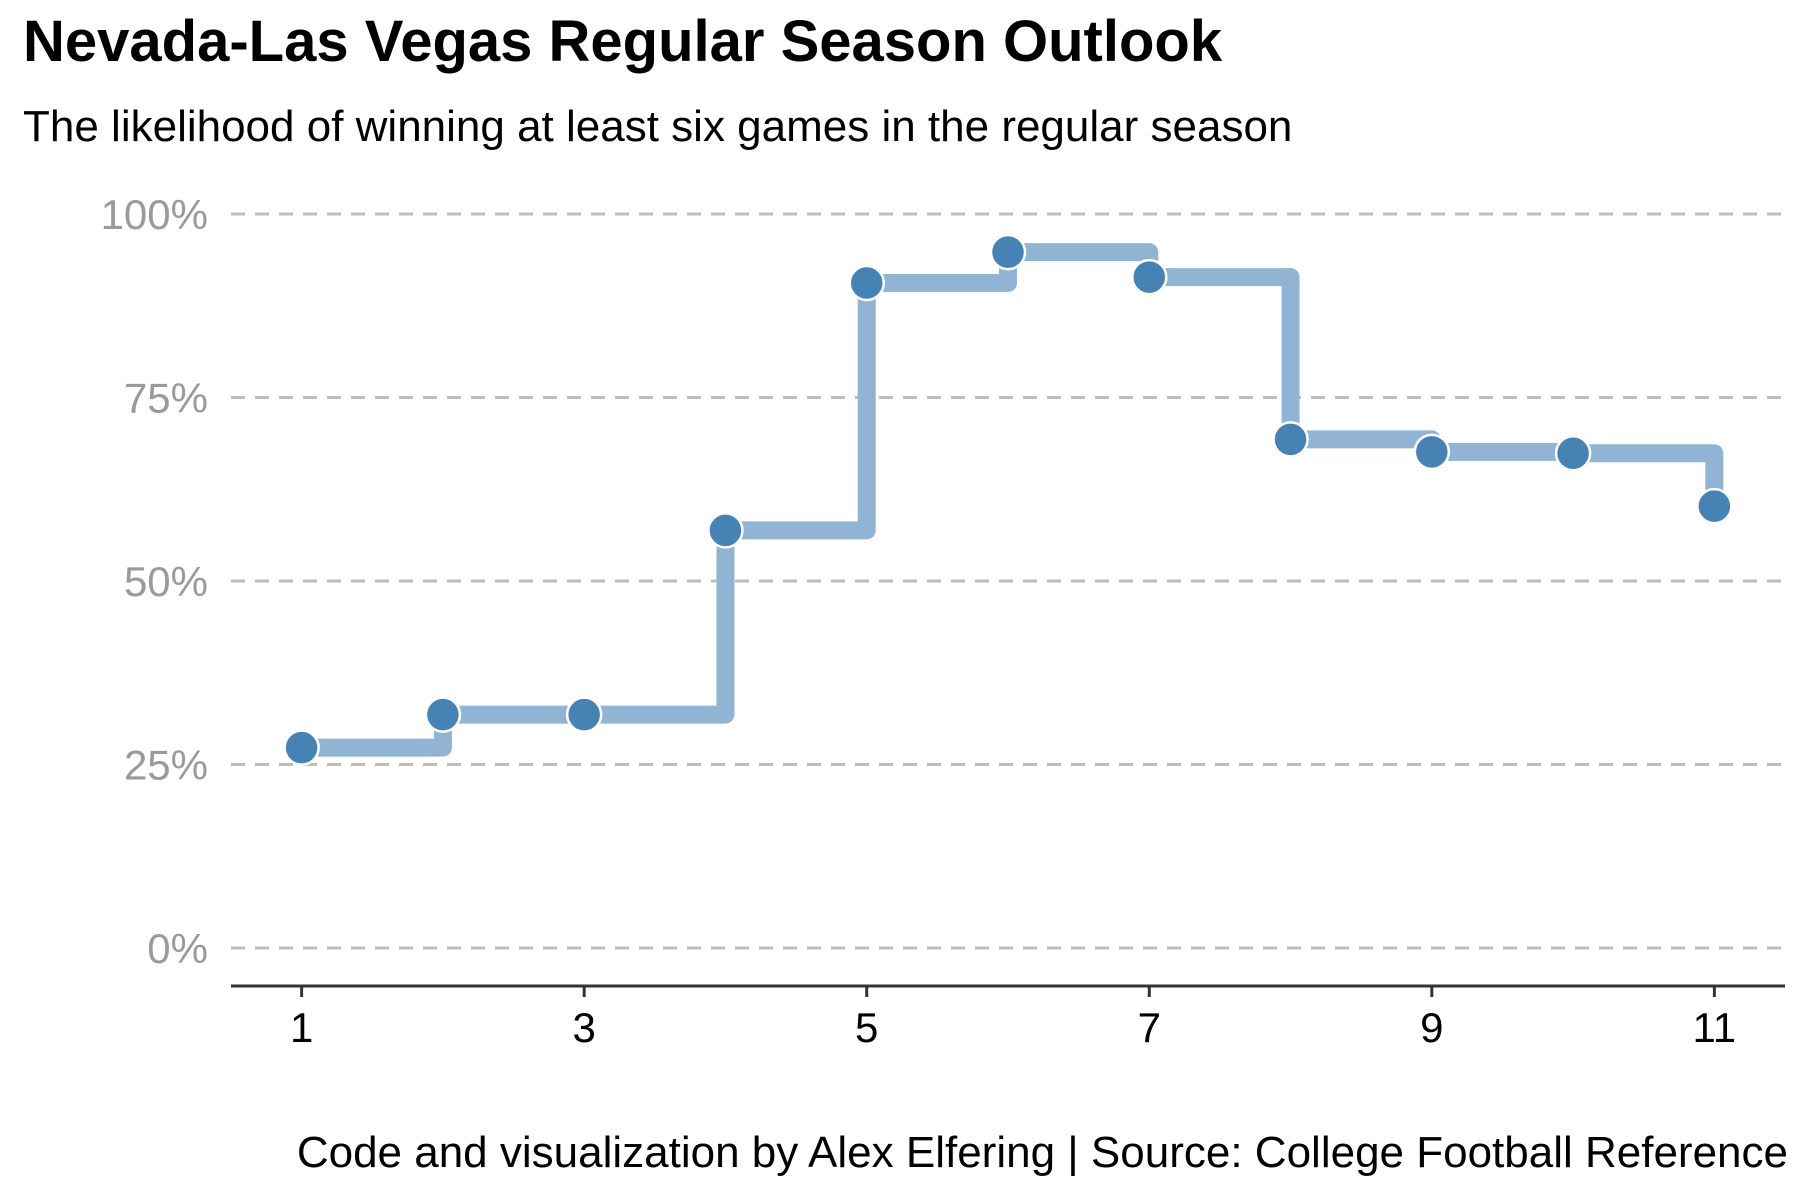  Describe the element at coordinates (866, 1027) in the screenshot. I see `x-tick-label: 5` at that location.